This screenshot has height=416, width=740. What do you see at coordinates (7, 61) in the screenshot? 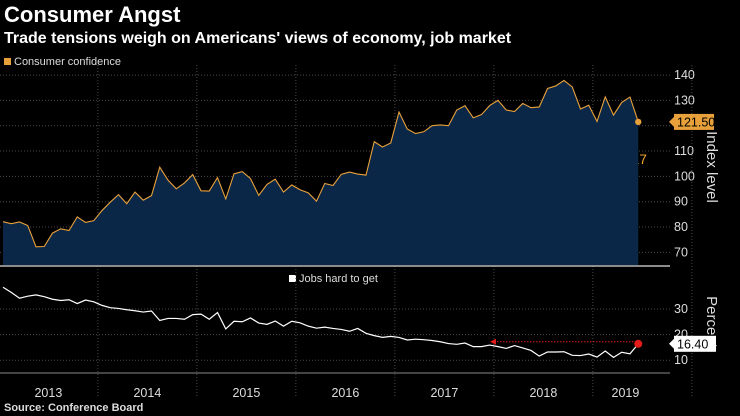
I see `legend-swatch-confidence` at bounding box center [7, 61].